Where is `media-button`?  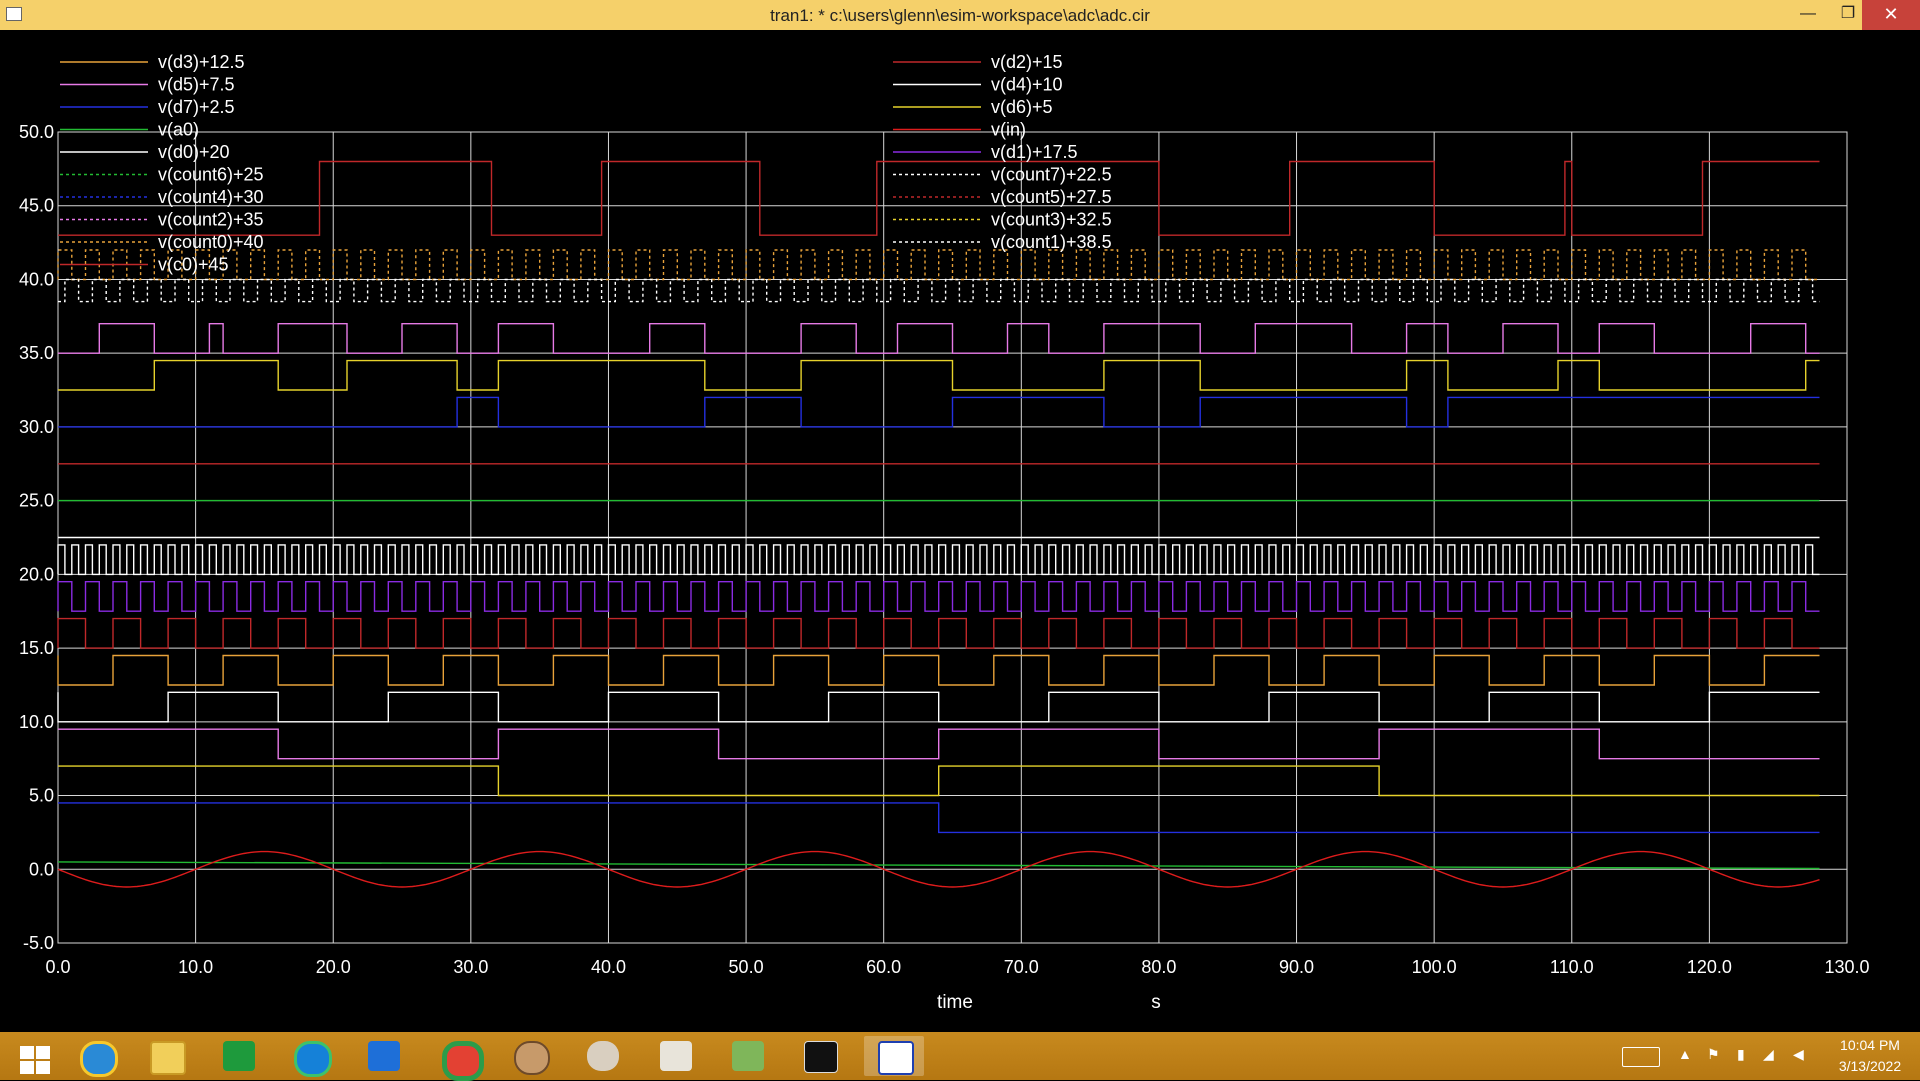
media-button is located at coordinates (530, 1056).